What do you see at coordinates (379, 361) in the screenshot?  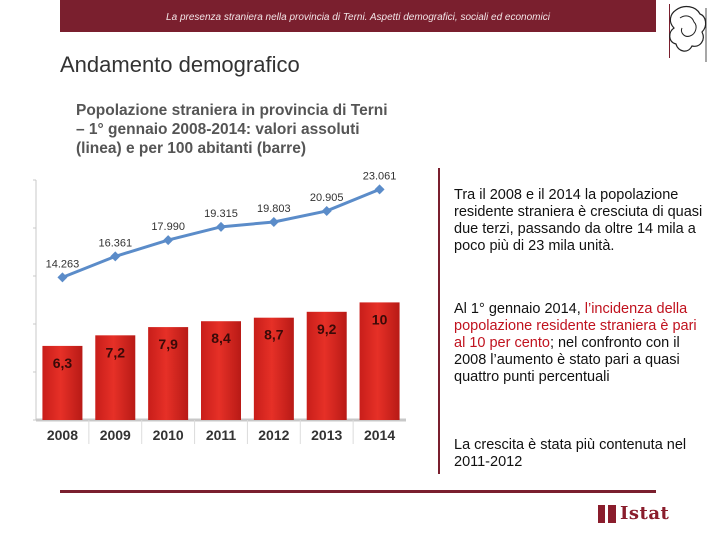 I see `bar-2014` at bounding box center [379, 361].